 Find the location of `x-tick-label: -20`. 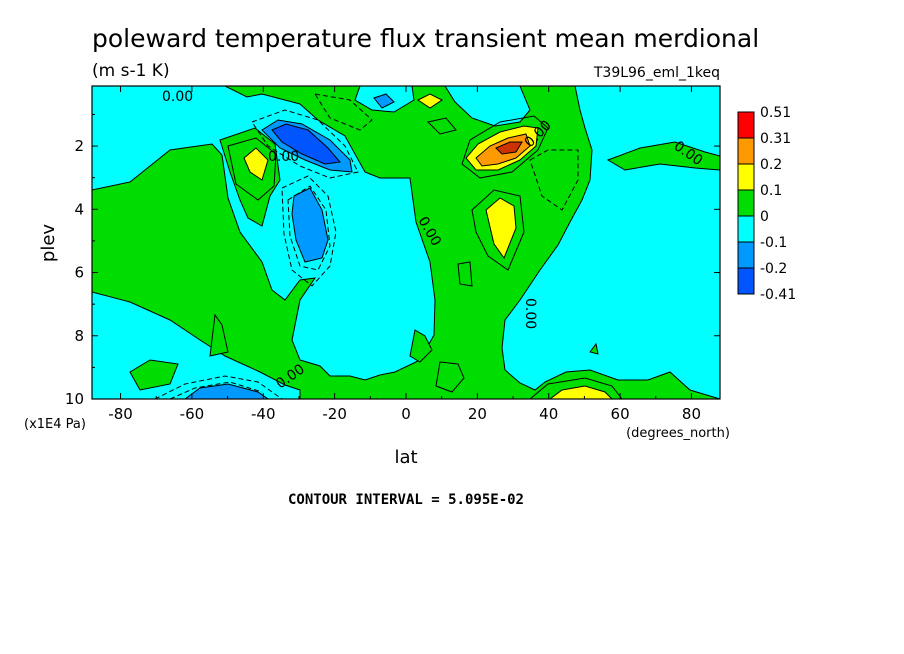

x-tick-label: -20 is located at coordinates (334, 414).